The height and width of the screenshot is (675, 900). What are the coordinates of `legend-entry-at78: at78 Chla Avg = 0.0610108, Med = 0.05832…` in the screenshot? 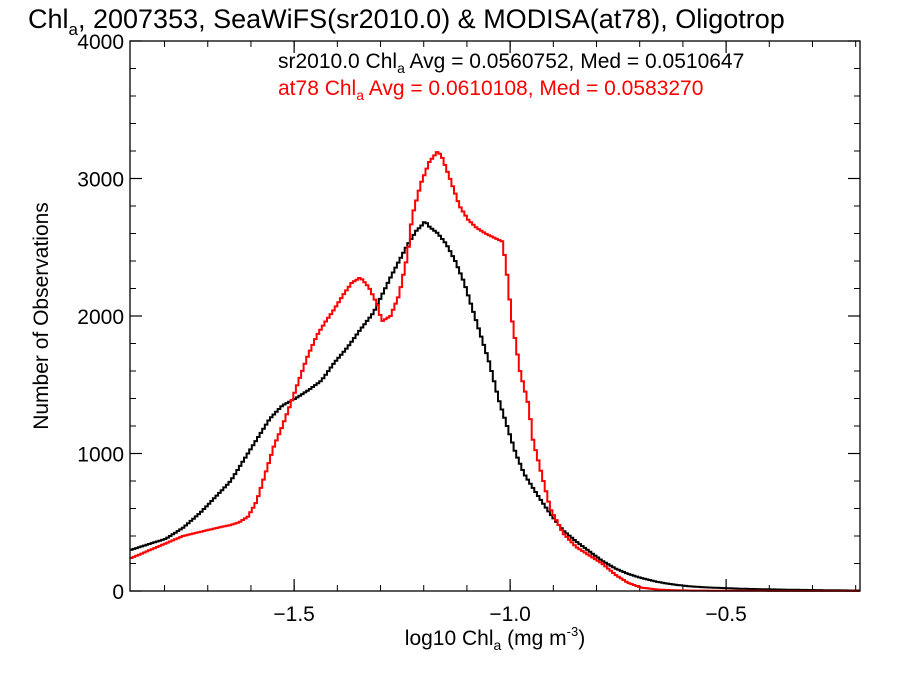 It's located at (490, 90).